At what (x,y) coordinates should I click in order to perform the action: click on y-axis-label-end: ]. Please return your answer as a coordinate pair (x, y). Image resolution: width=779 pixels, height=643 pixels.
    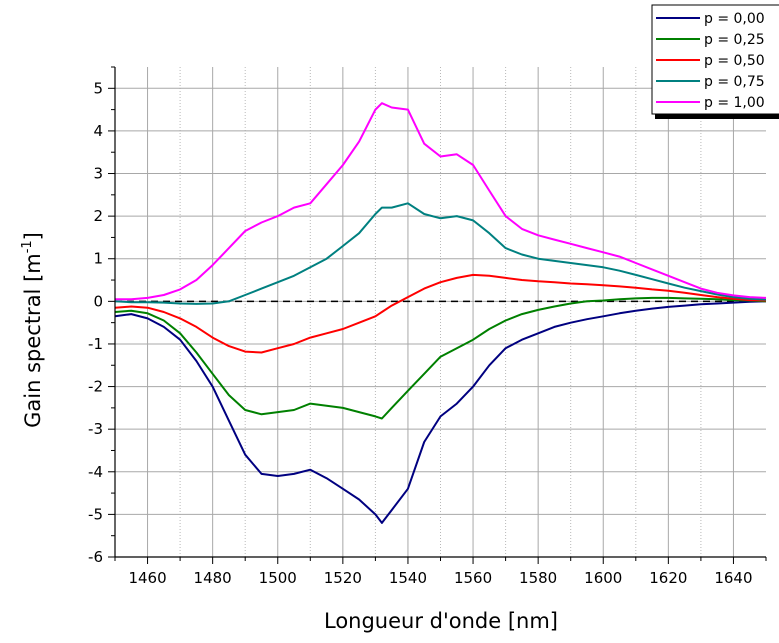
    Looking at the image, I should click on (33, 236).